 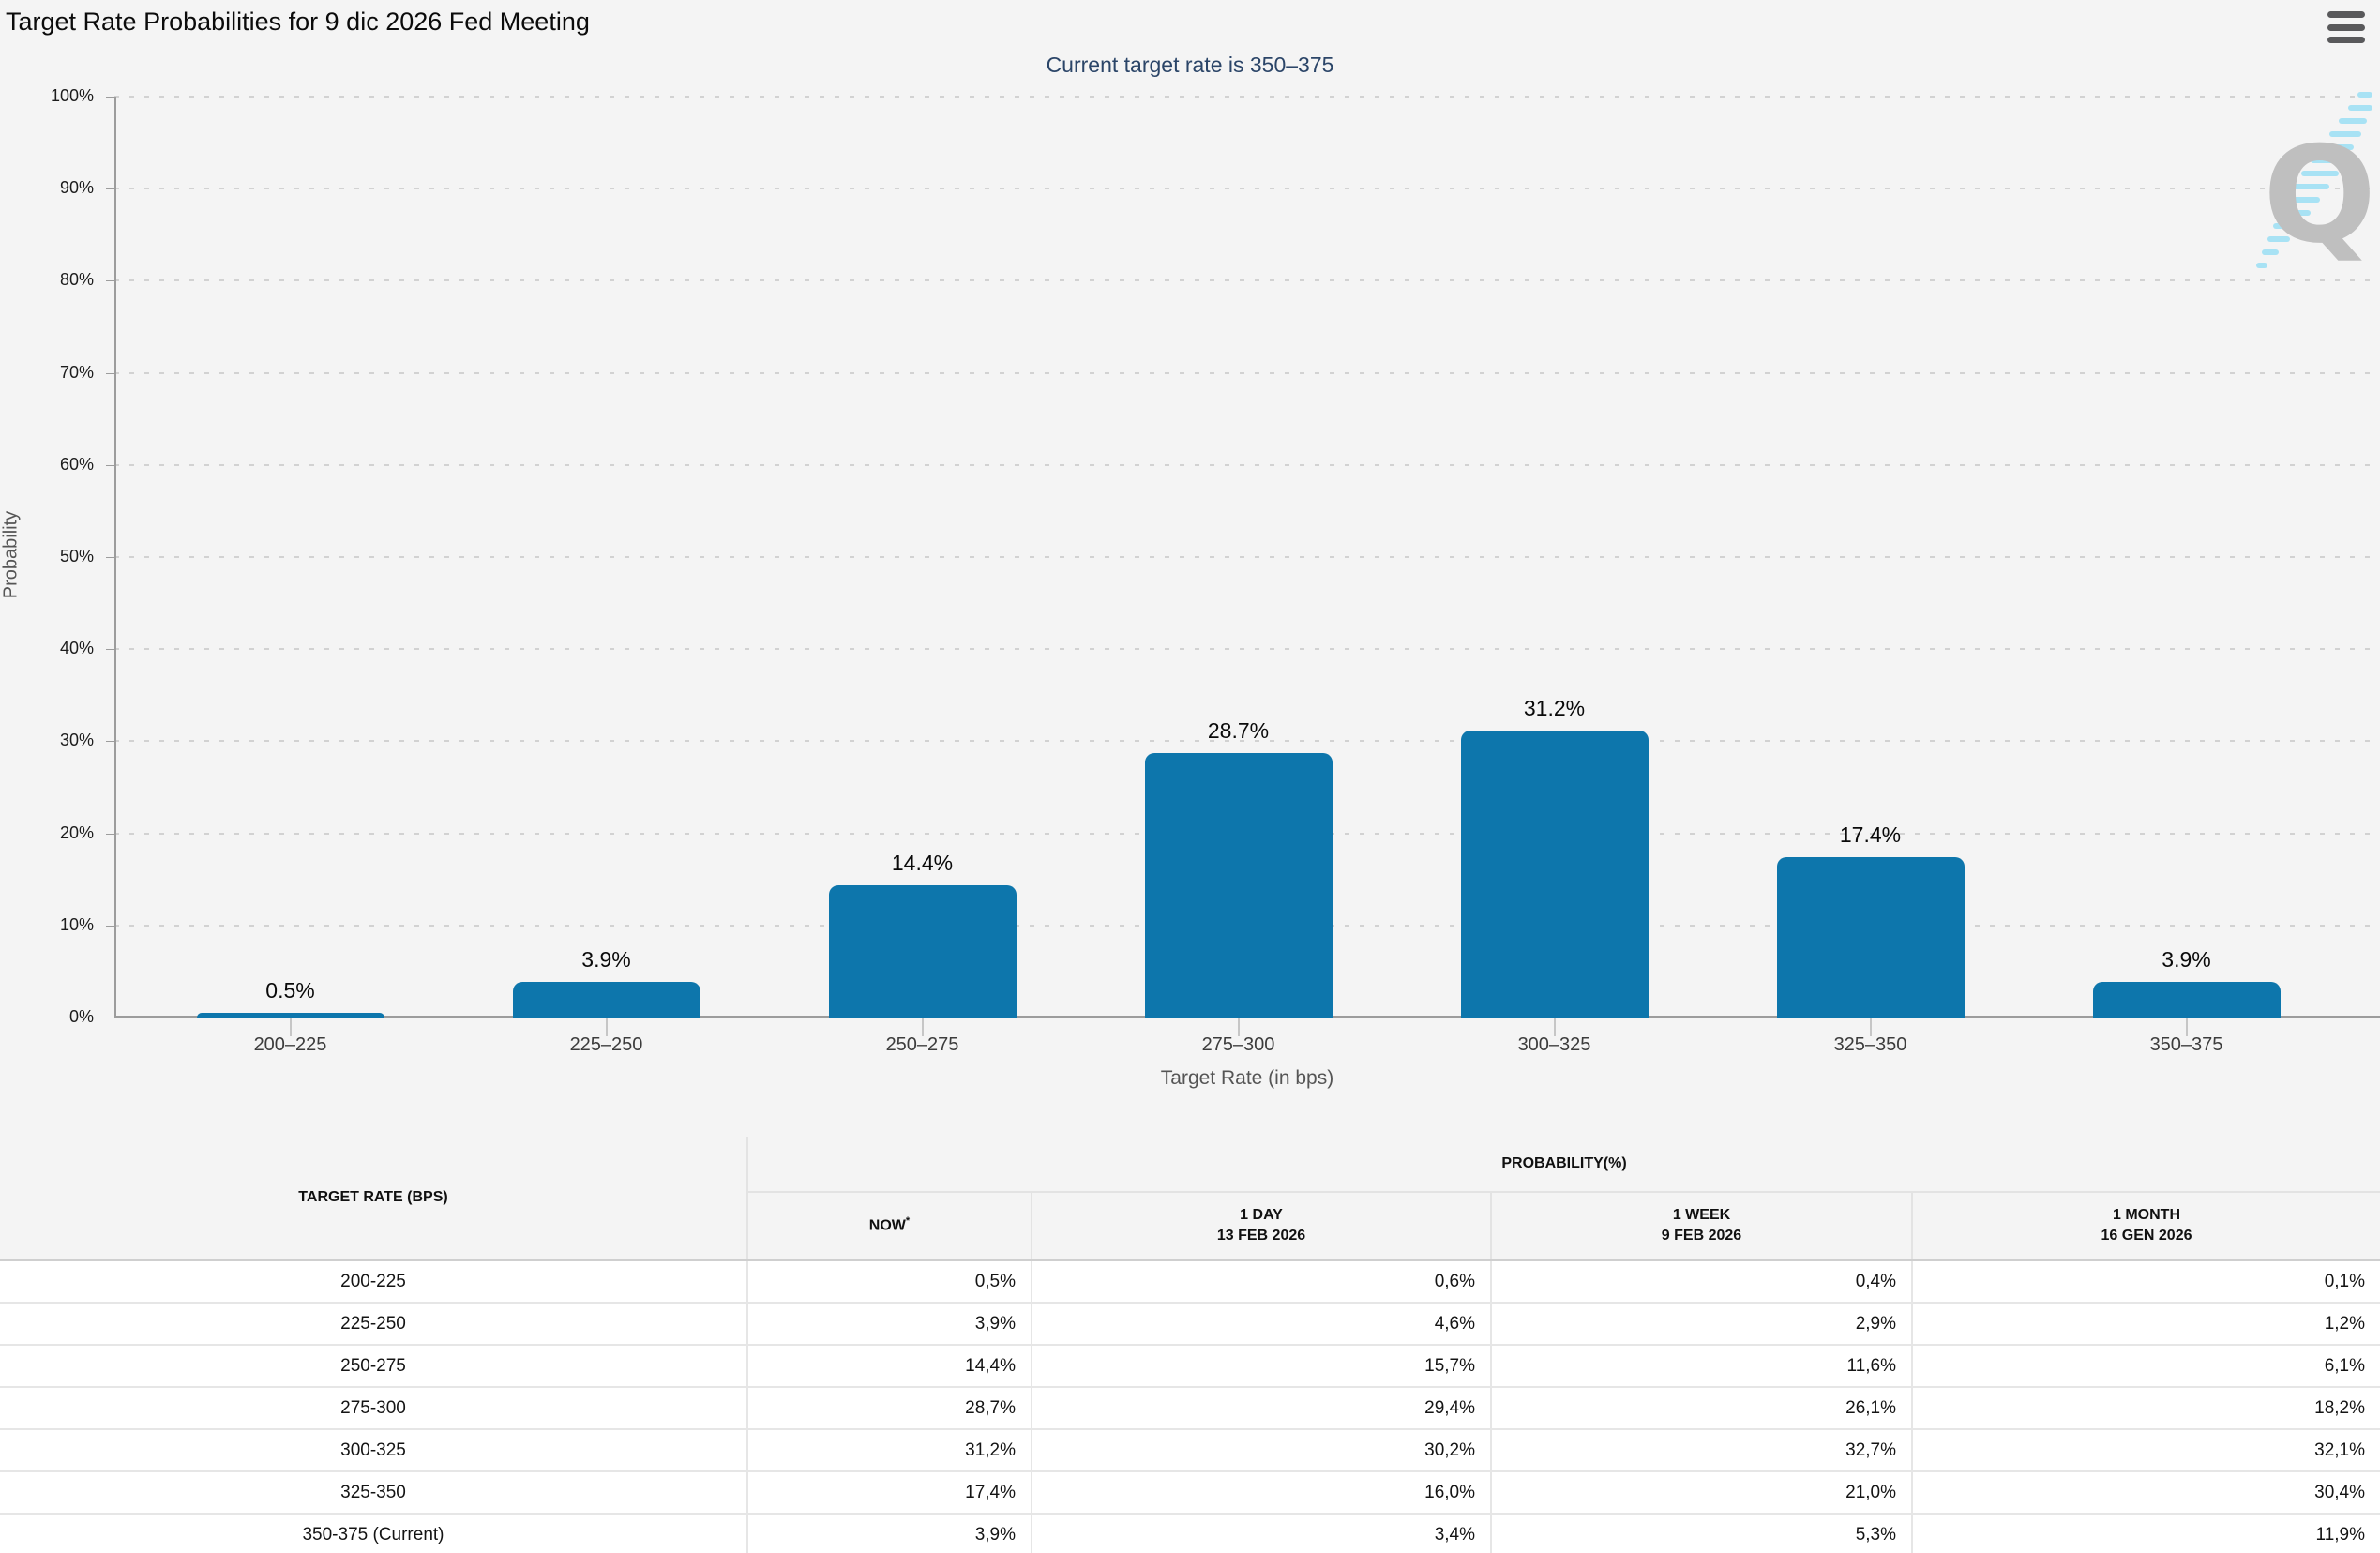 I want to click on cell-probability-now: 3,9%, so click(x=889, y=1323).